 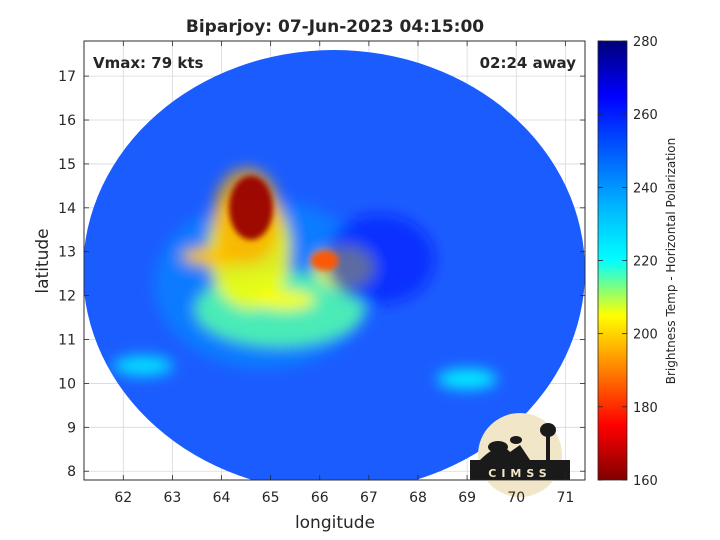 What do you see at coordinates (520, 455) in the screenshot?
I see `cimss-logo: CIMSS` at bounding box center [520, 455].